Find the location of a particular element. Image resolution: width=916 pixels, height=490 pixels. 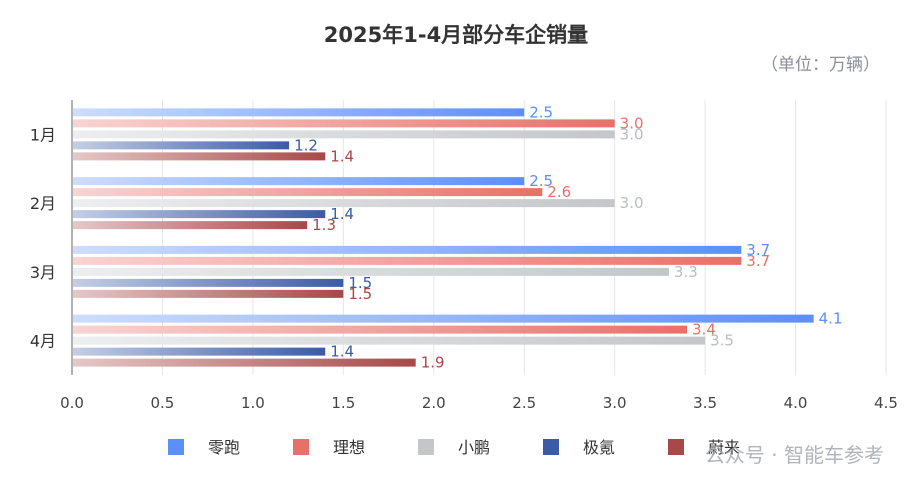

x-tick-label: 3.5 is located at coordinates (705, 403).